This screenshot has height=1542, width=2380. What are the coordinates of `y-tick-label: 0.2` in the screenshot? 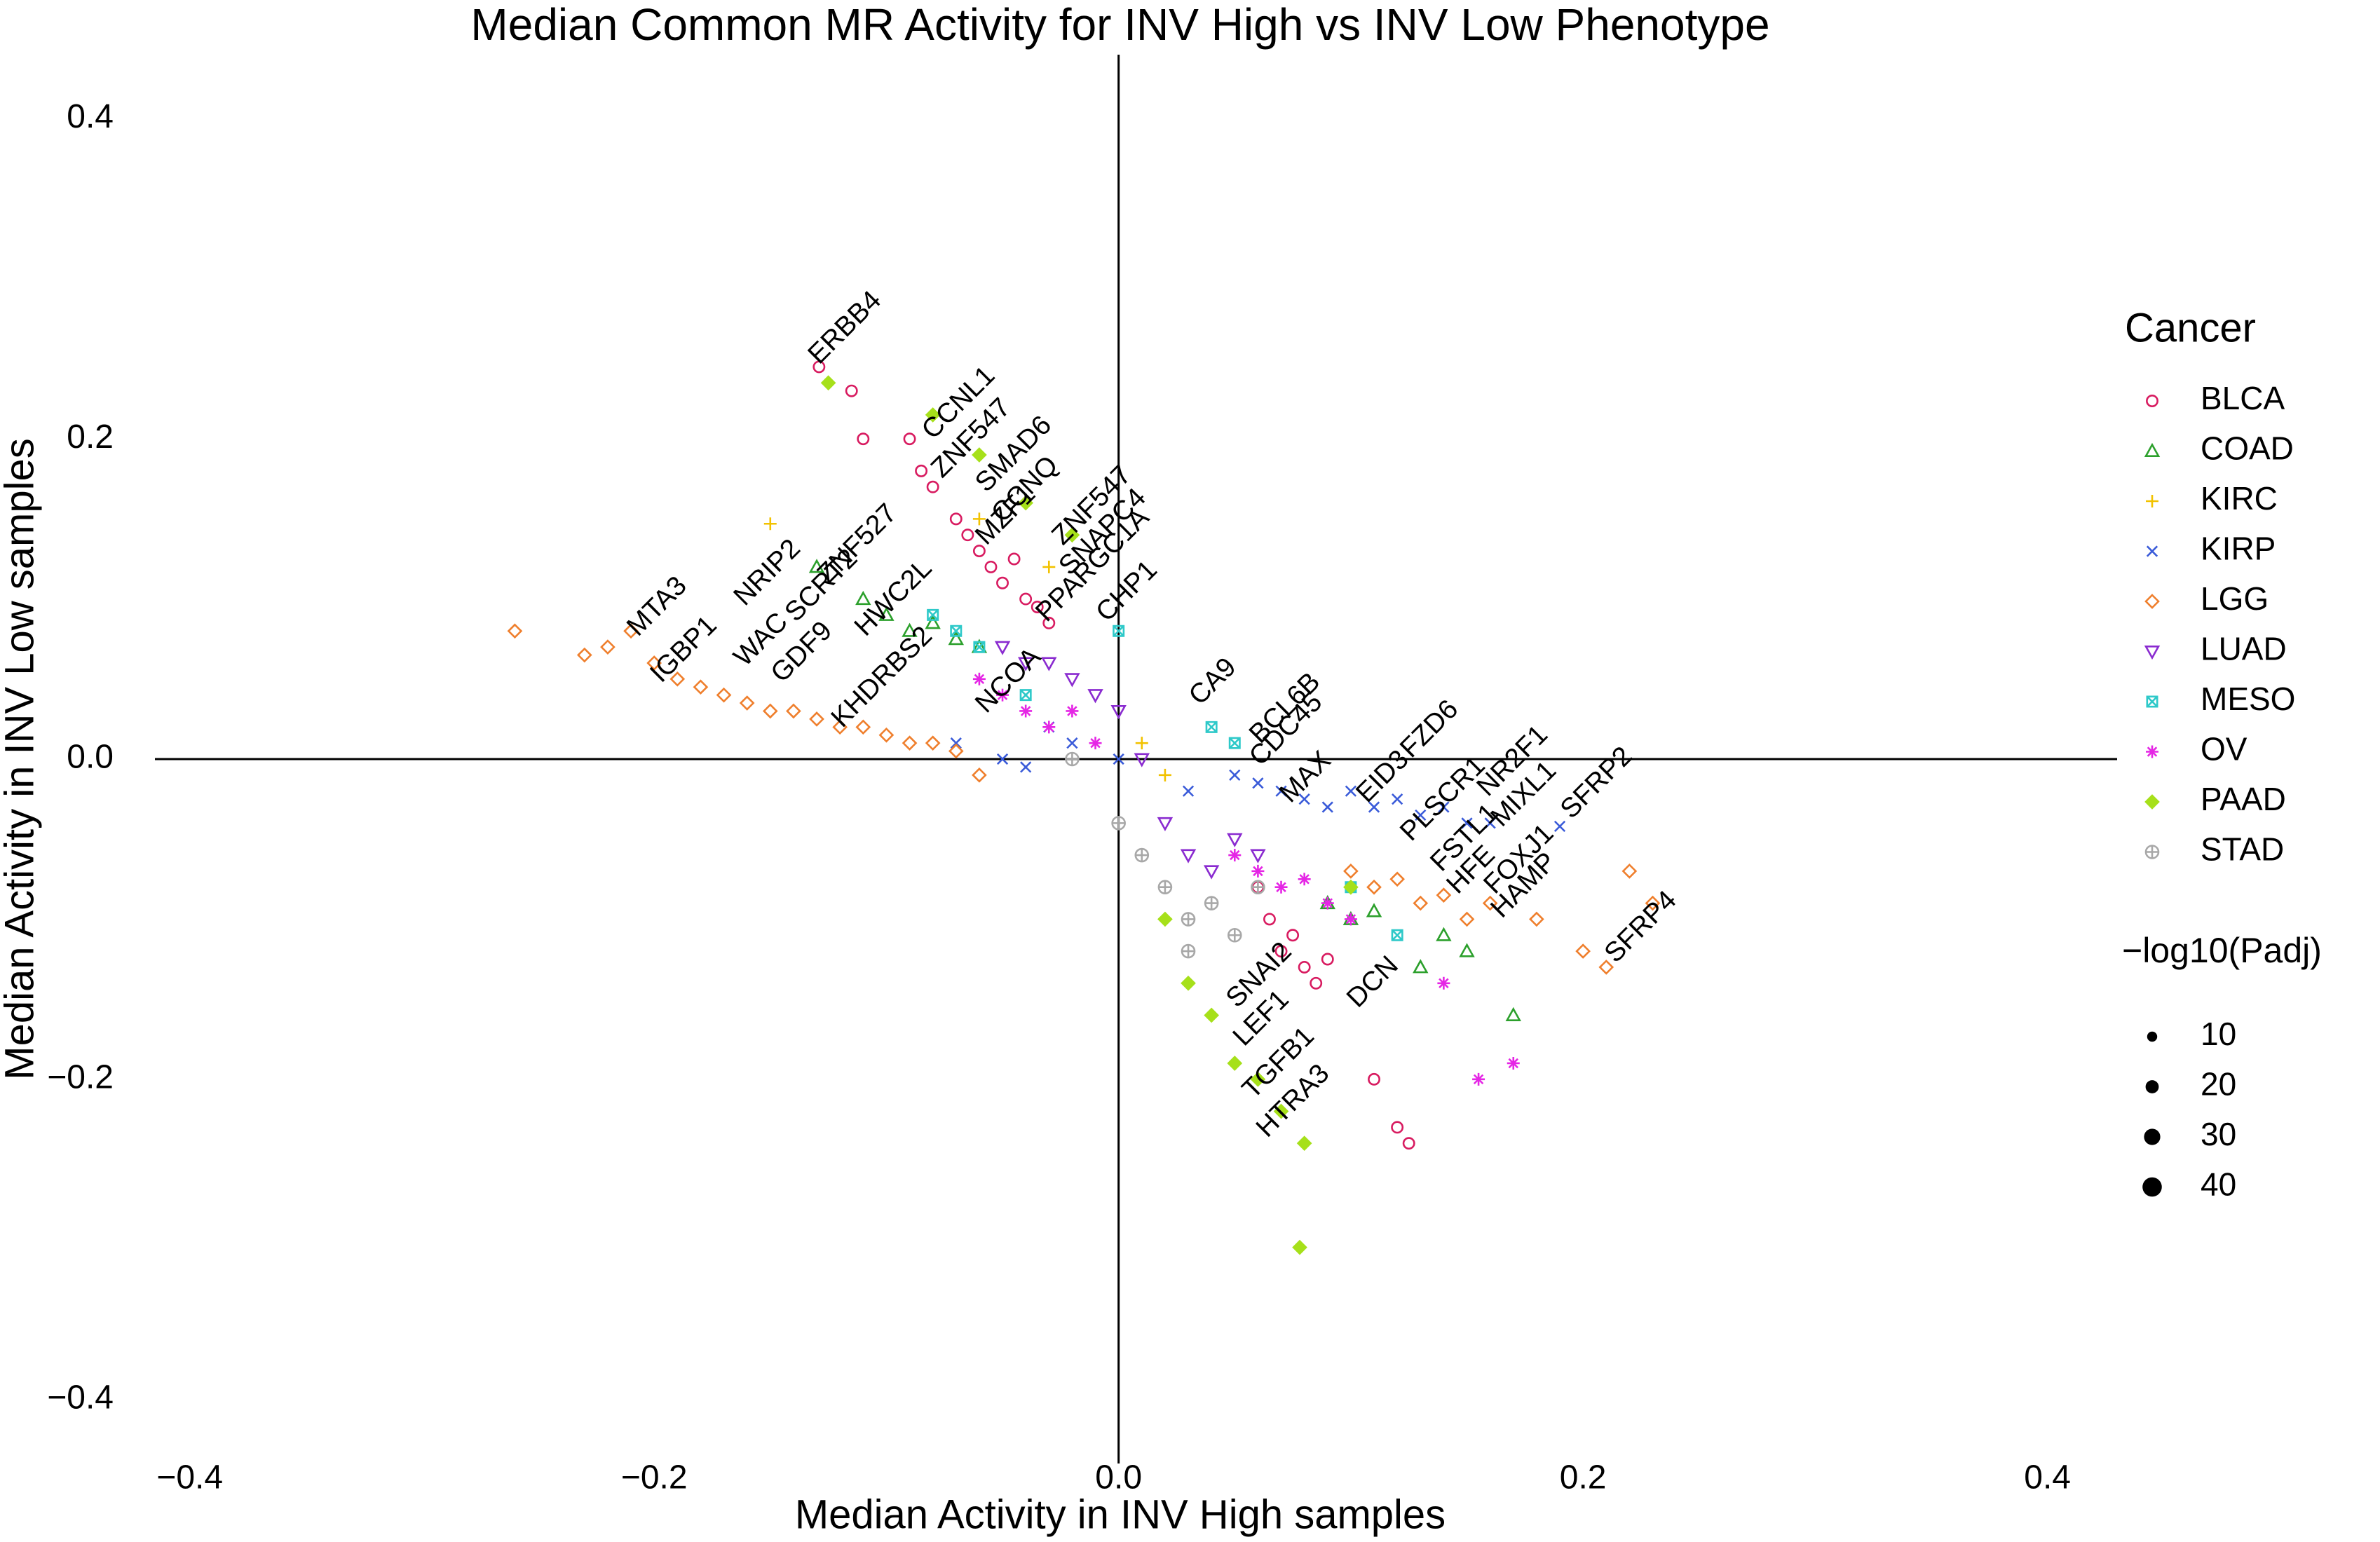 It's located at (90, 437).